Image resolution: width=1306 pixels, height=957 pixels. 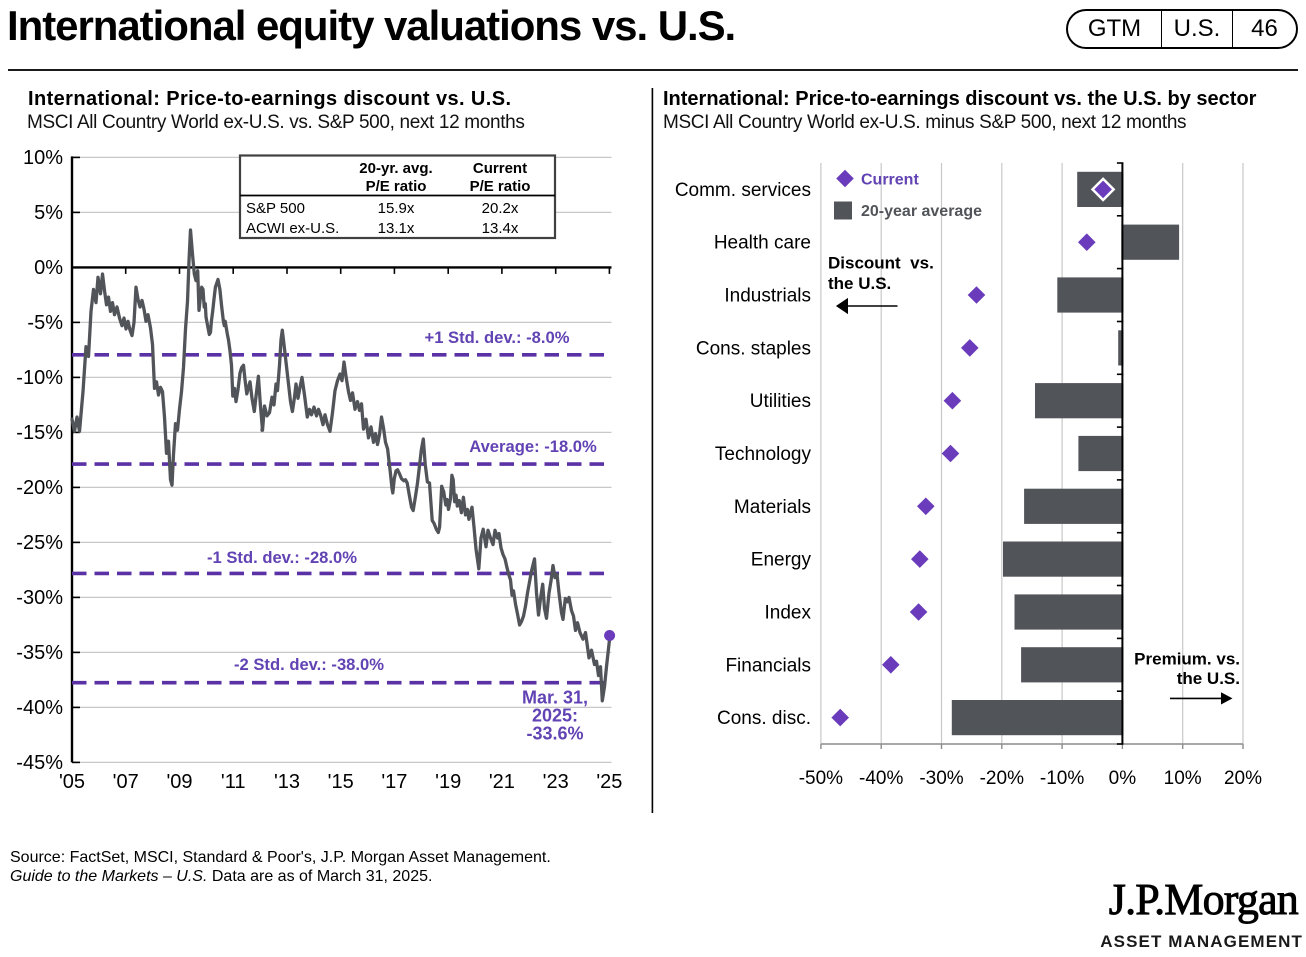 I want to click on svg-text: Health care, so click(x=762, y=243).